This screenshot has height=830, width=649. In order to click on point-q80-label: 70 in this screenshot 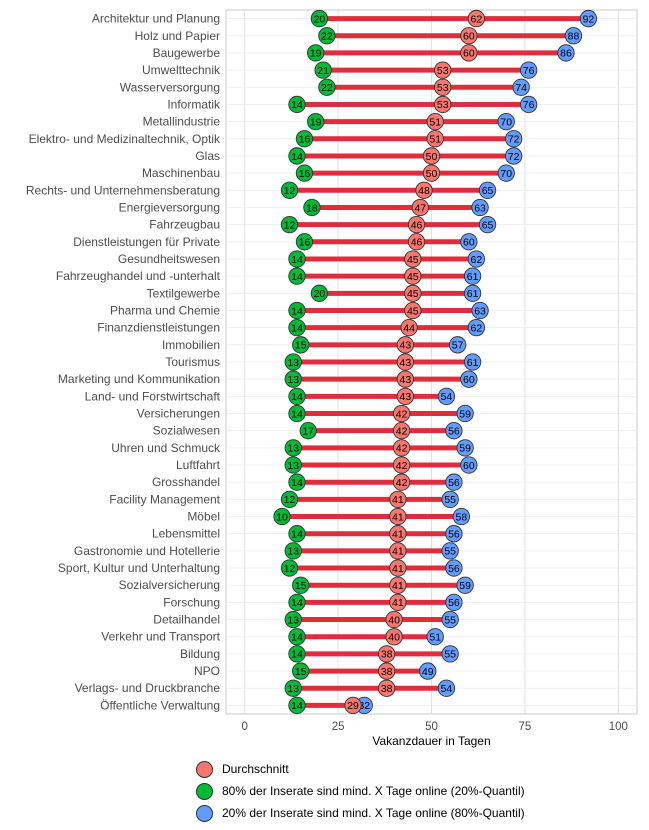, I will do `click(506, 122)`.